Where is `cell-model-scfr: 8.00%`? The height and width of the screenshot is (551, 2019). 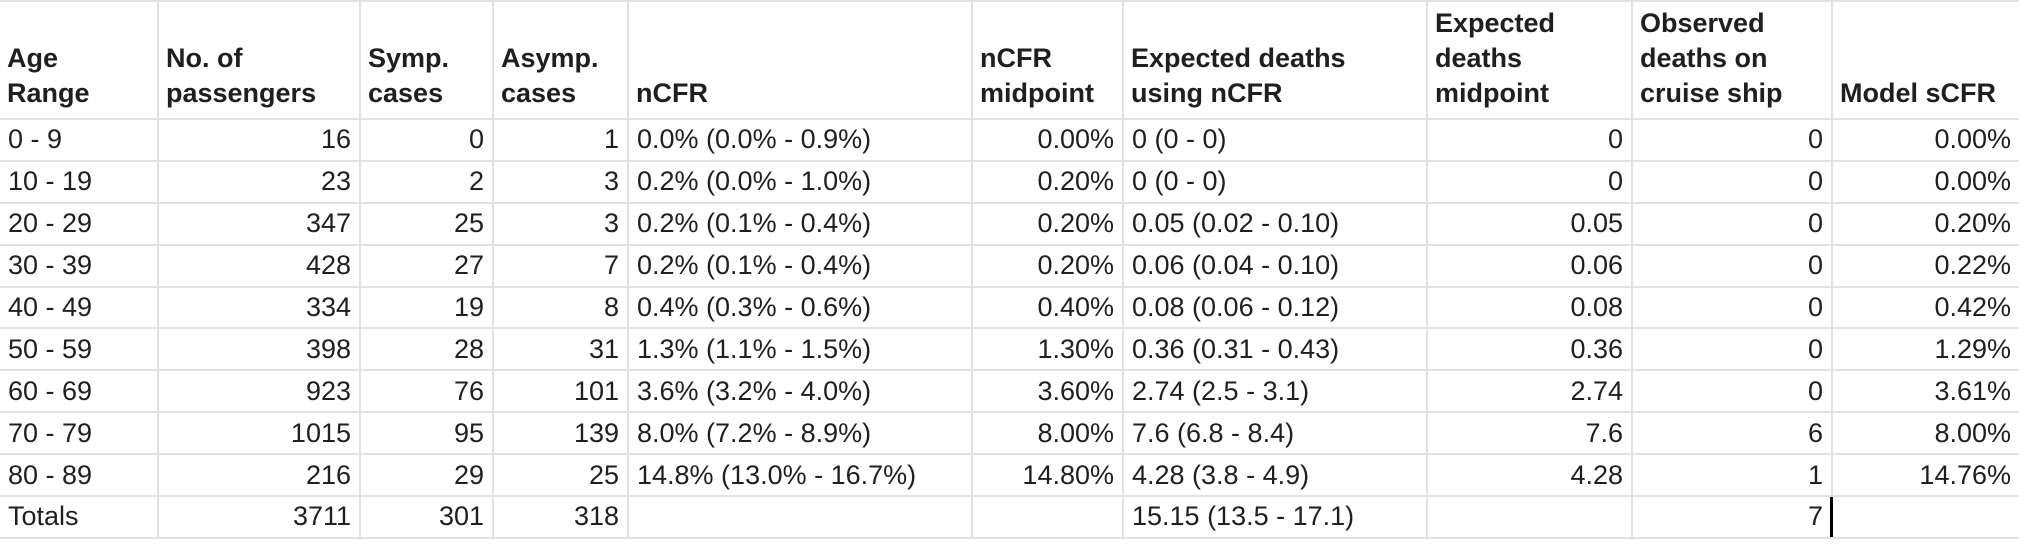 cell-model-scfr: 8.00% is located at coordinates (1925, 433).